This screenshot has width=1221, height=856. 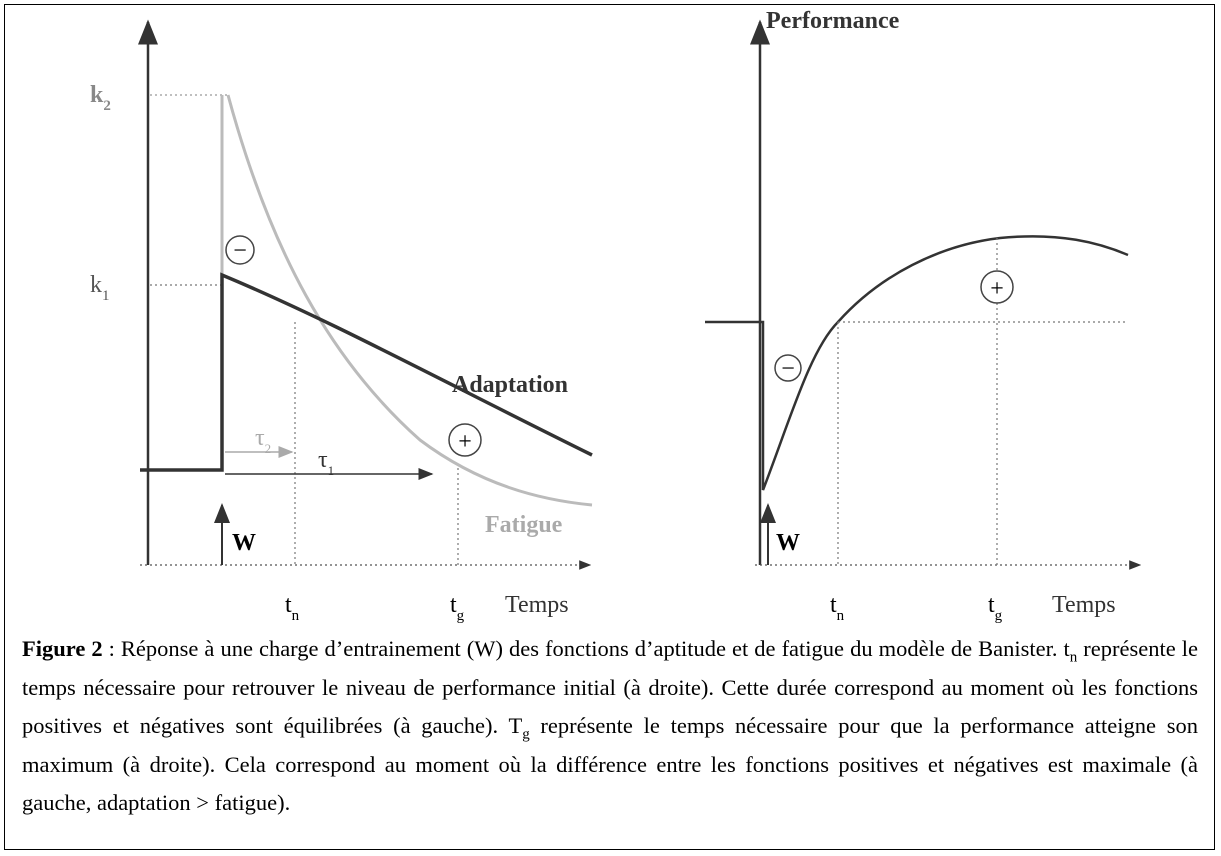 I want to click on tau1-label: τ1, so click(x=326, y=462).